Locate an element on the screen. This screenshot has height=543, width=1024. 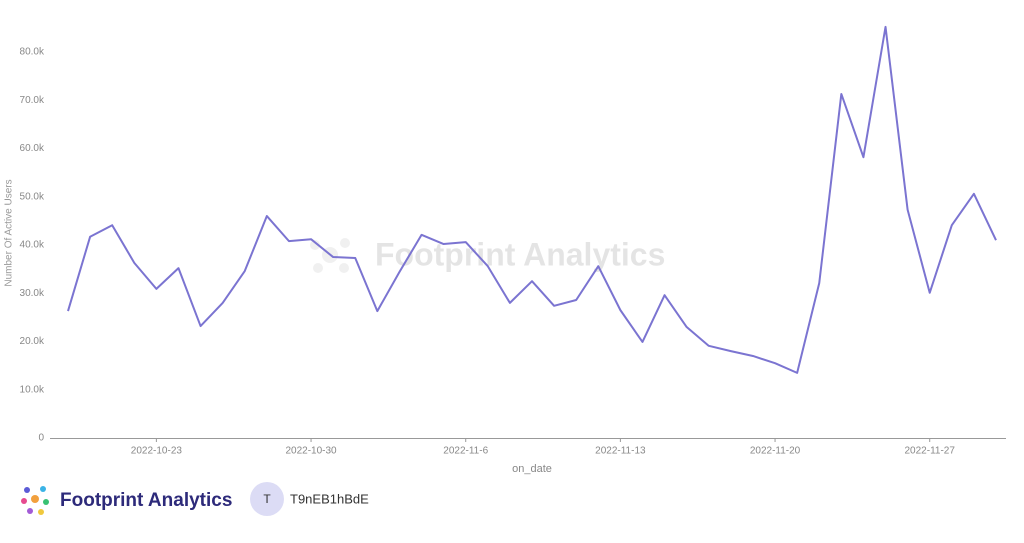
x-tick-label: 2022-11-20 is located at coordinates (775, 451).